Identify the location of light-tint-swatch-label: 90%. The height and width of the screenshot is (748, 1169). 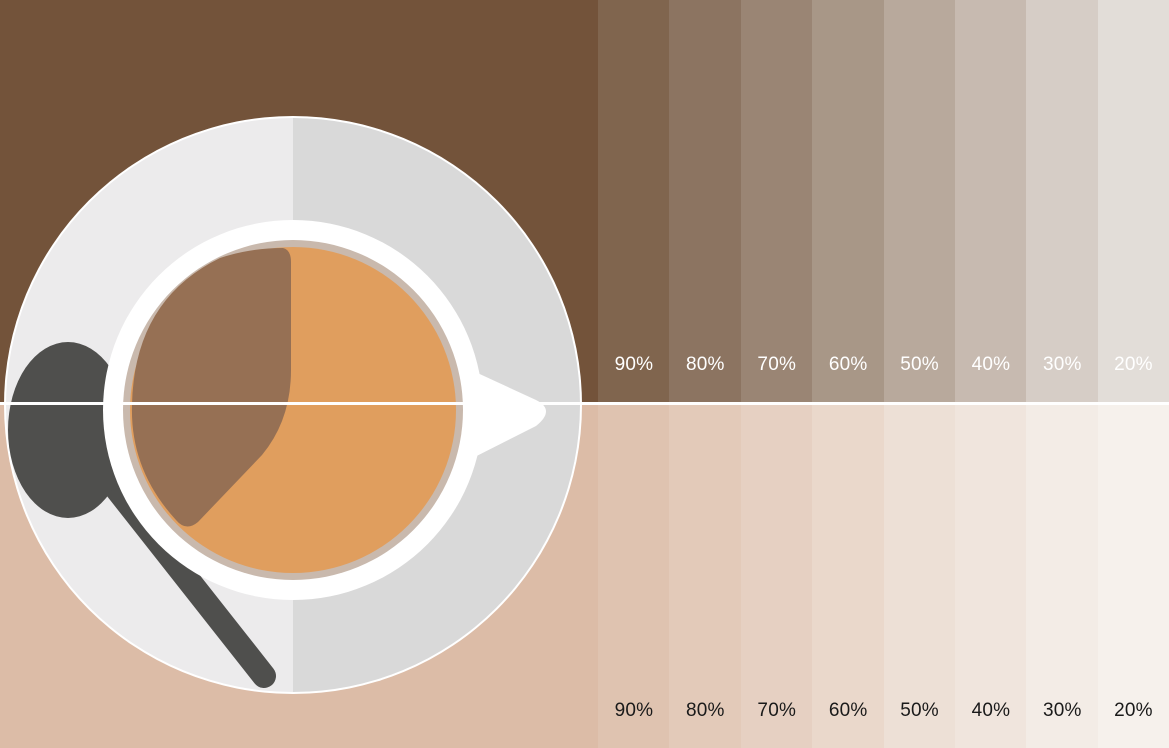
(634, 710).